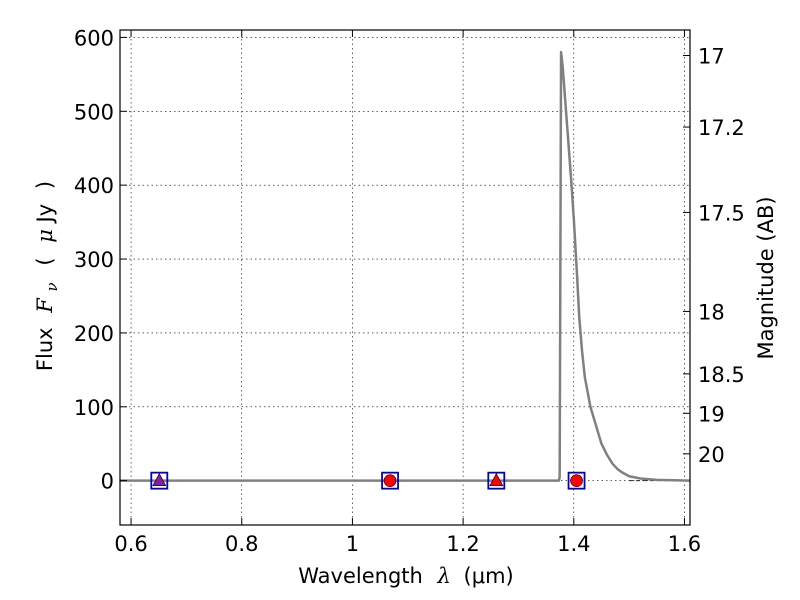 The height and width of the screenshot is (600, 800). I want to click on y-axis-label-unit: Jy, so click(45, 214).